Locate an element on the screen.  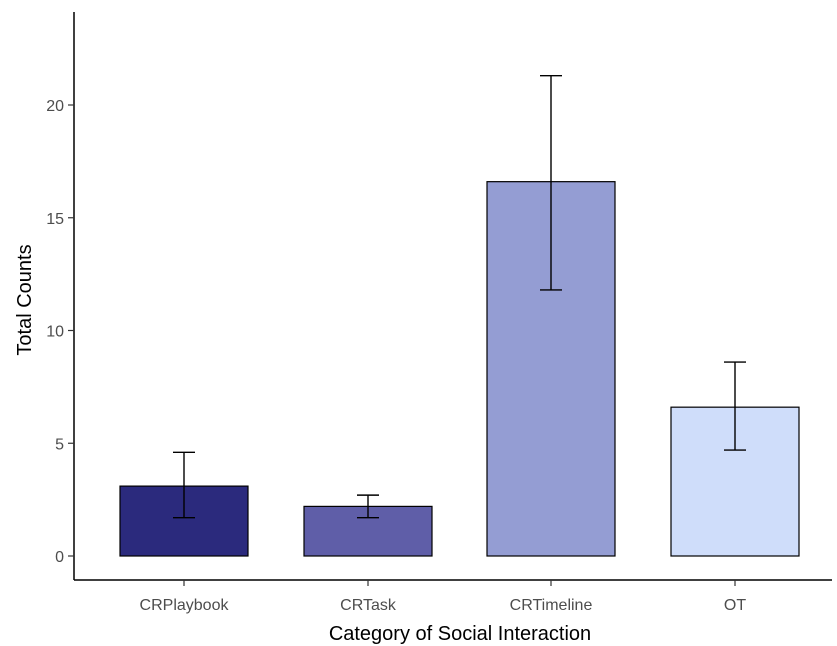
y-tick-label: 15 is located at coordinates (55, 219).